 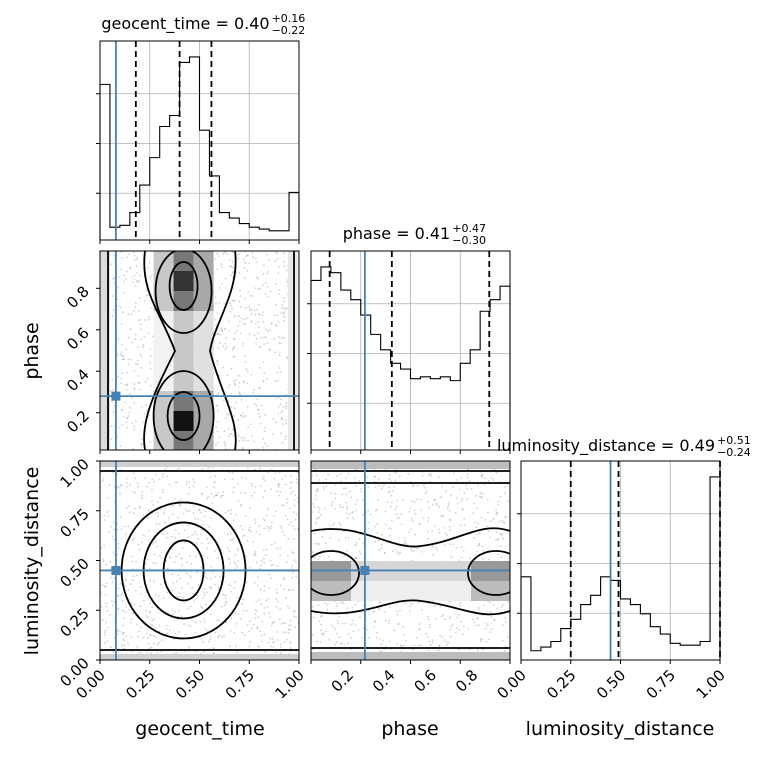 I want to click on density-cell, so click(x=500, y=465).